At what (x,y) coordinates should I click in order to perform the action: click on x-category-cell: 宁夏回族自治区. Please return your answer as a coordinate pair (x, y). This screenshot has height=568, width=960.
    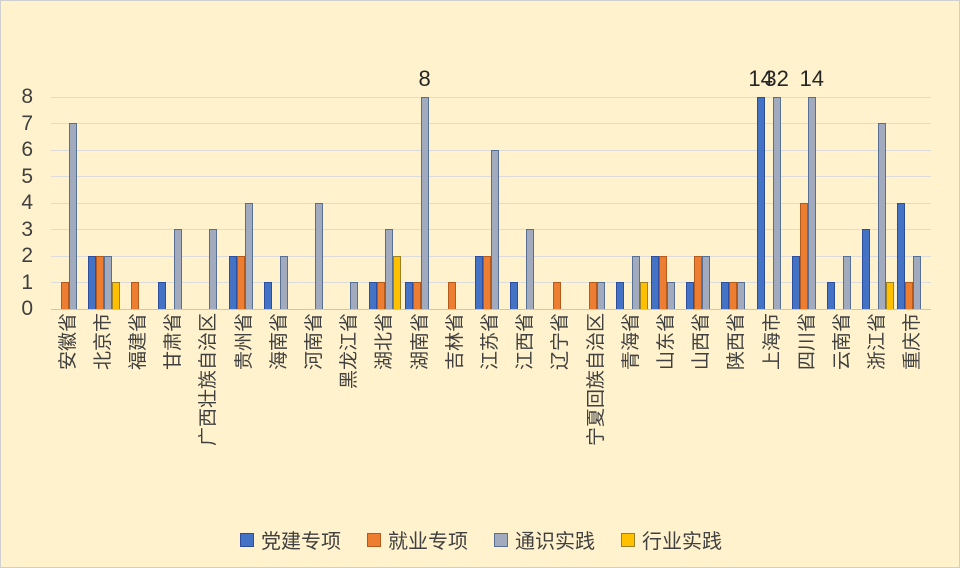
    Looking at the image, I should click on (596, 413).